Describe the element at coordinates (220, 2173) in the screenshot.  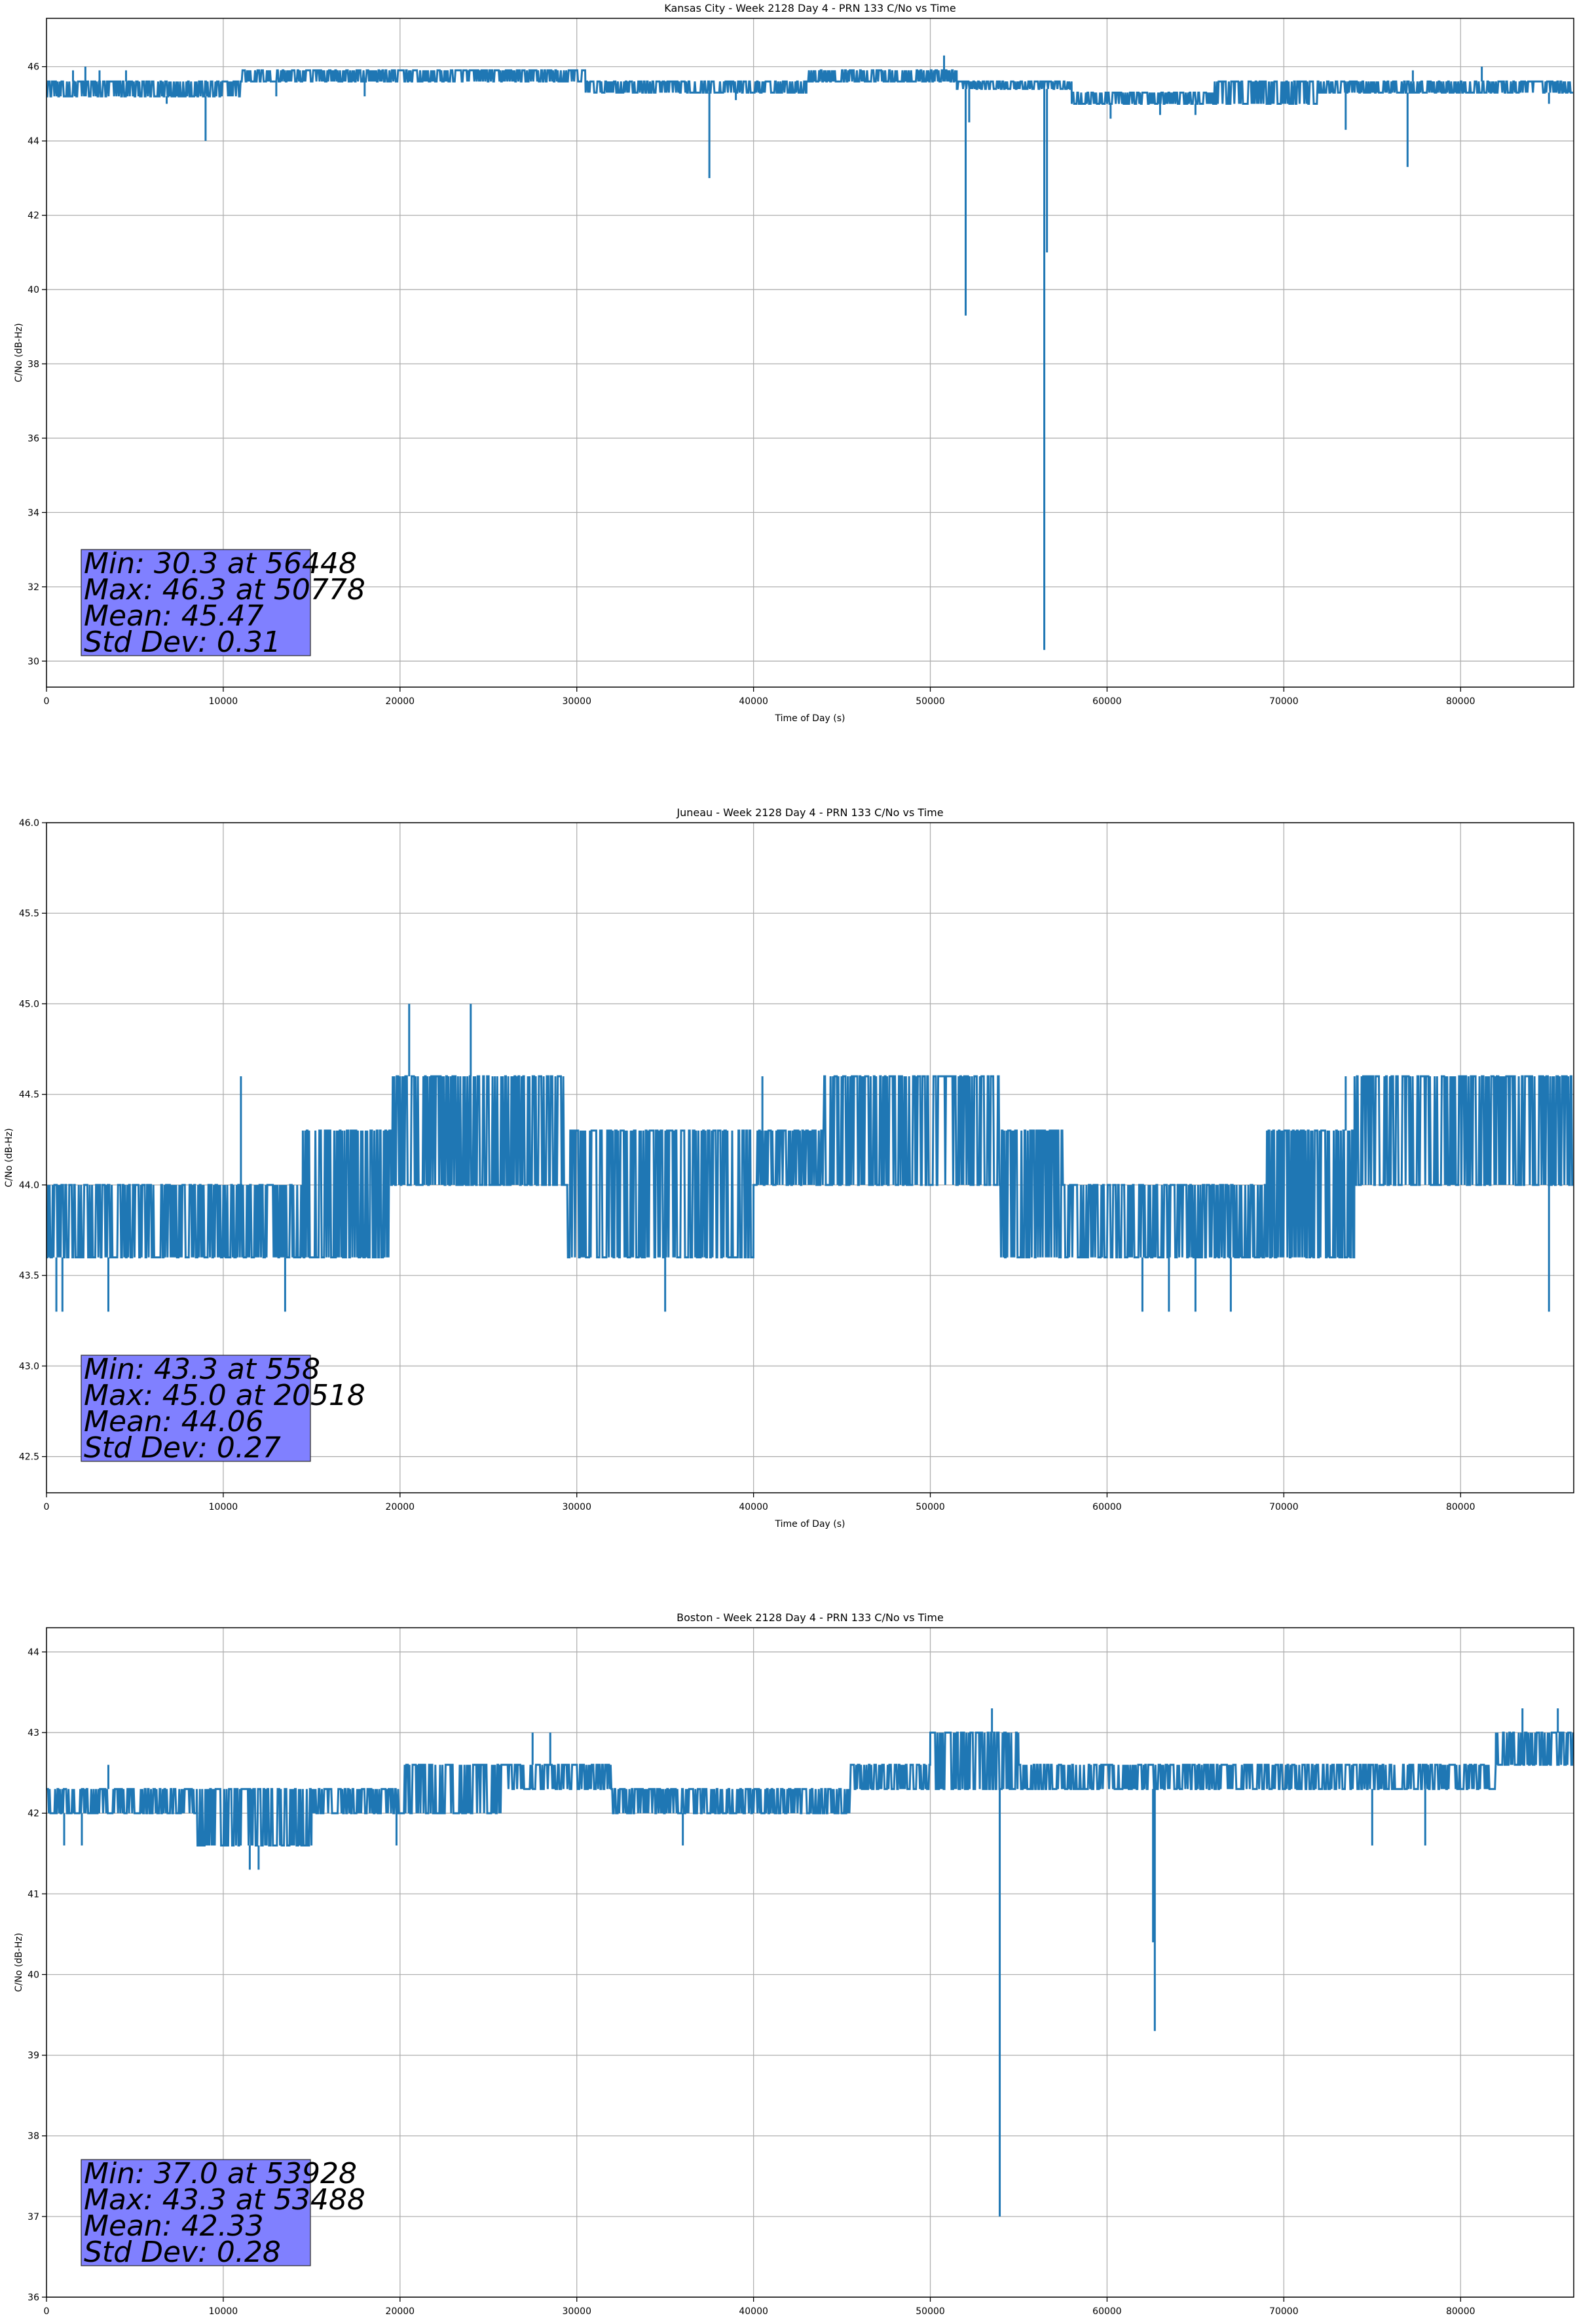
I see `stats-text-line: Min: 37.0 at 53928` at that location.